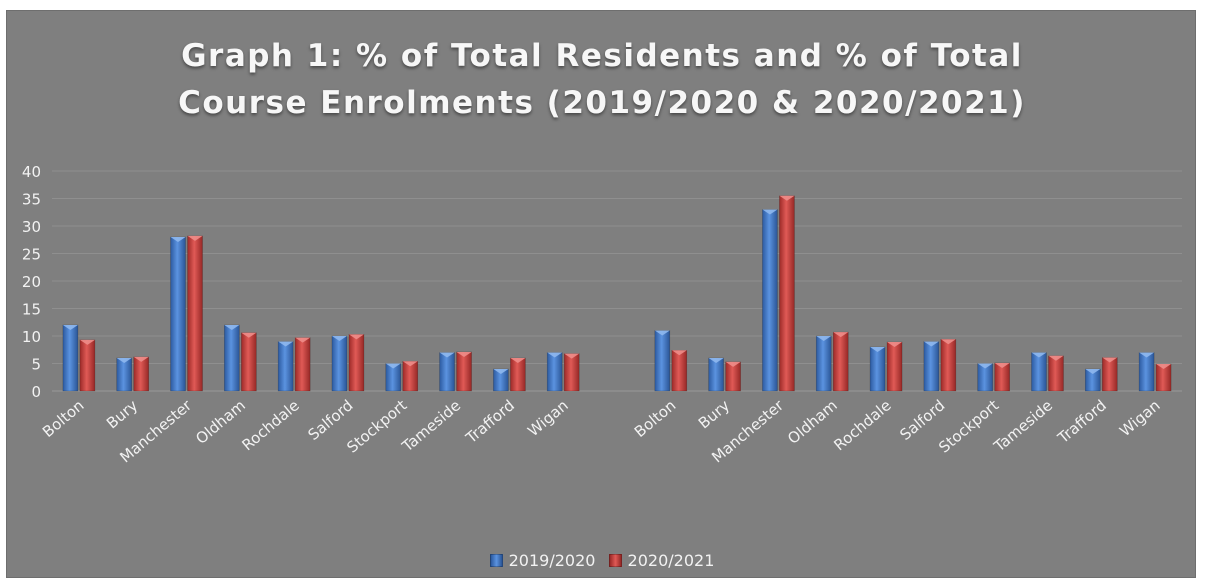  Describe the element at coordinates (285, 366) in the screenshot. I see `bar-2019-rochdale-g1` at that location.